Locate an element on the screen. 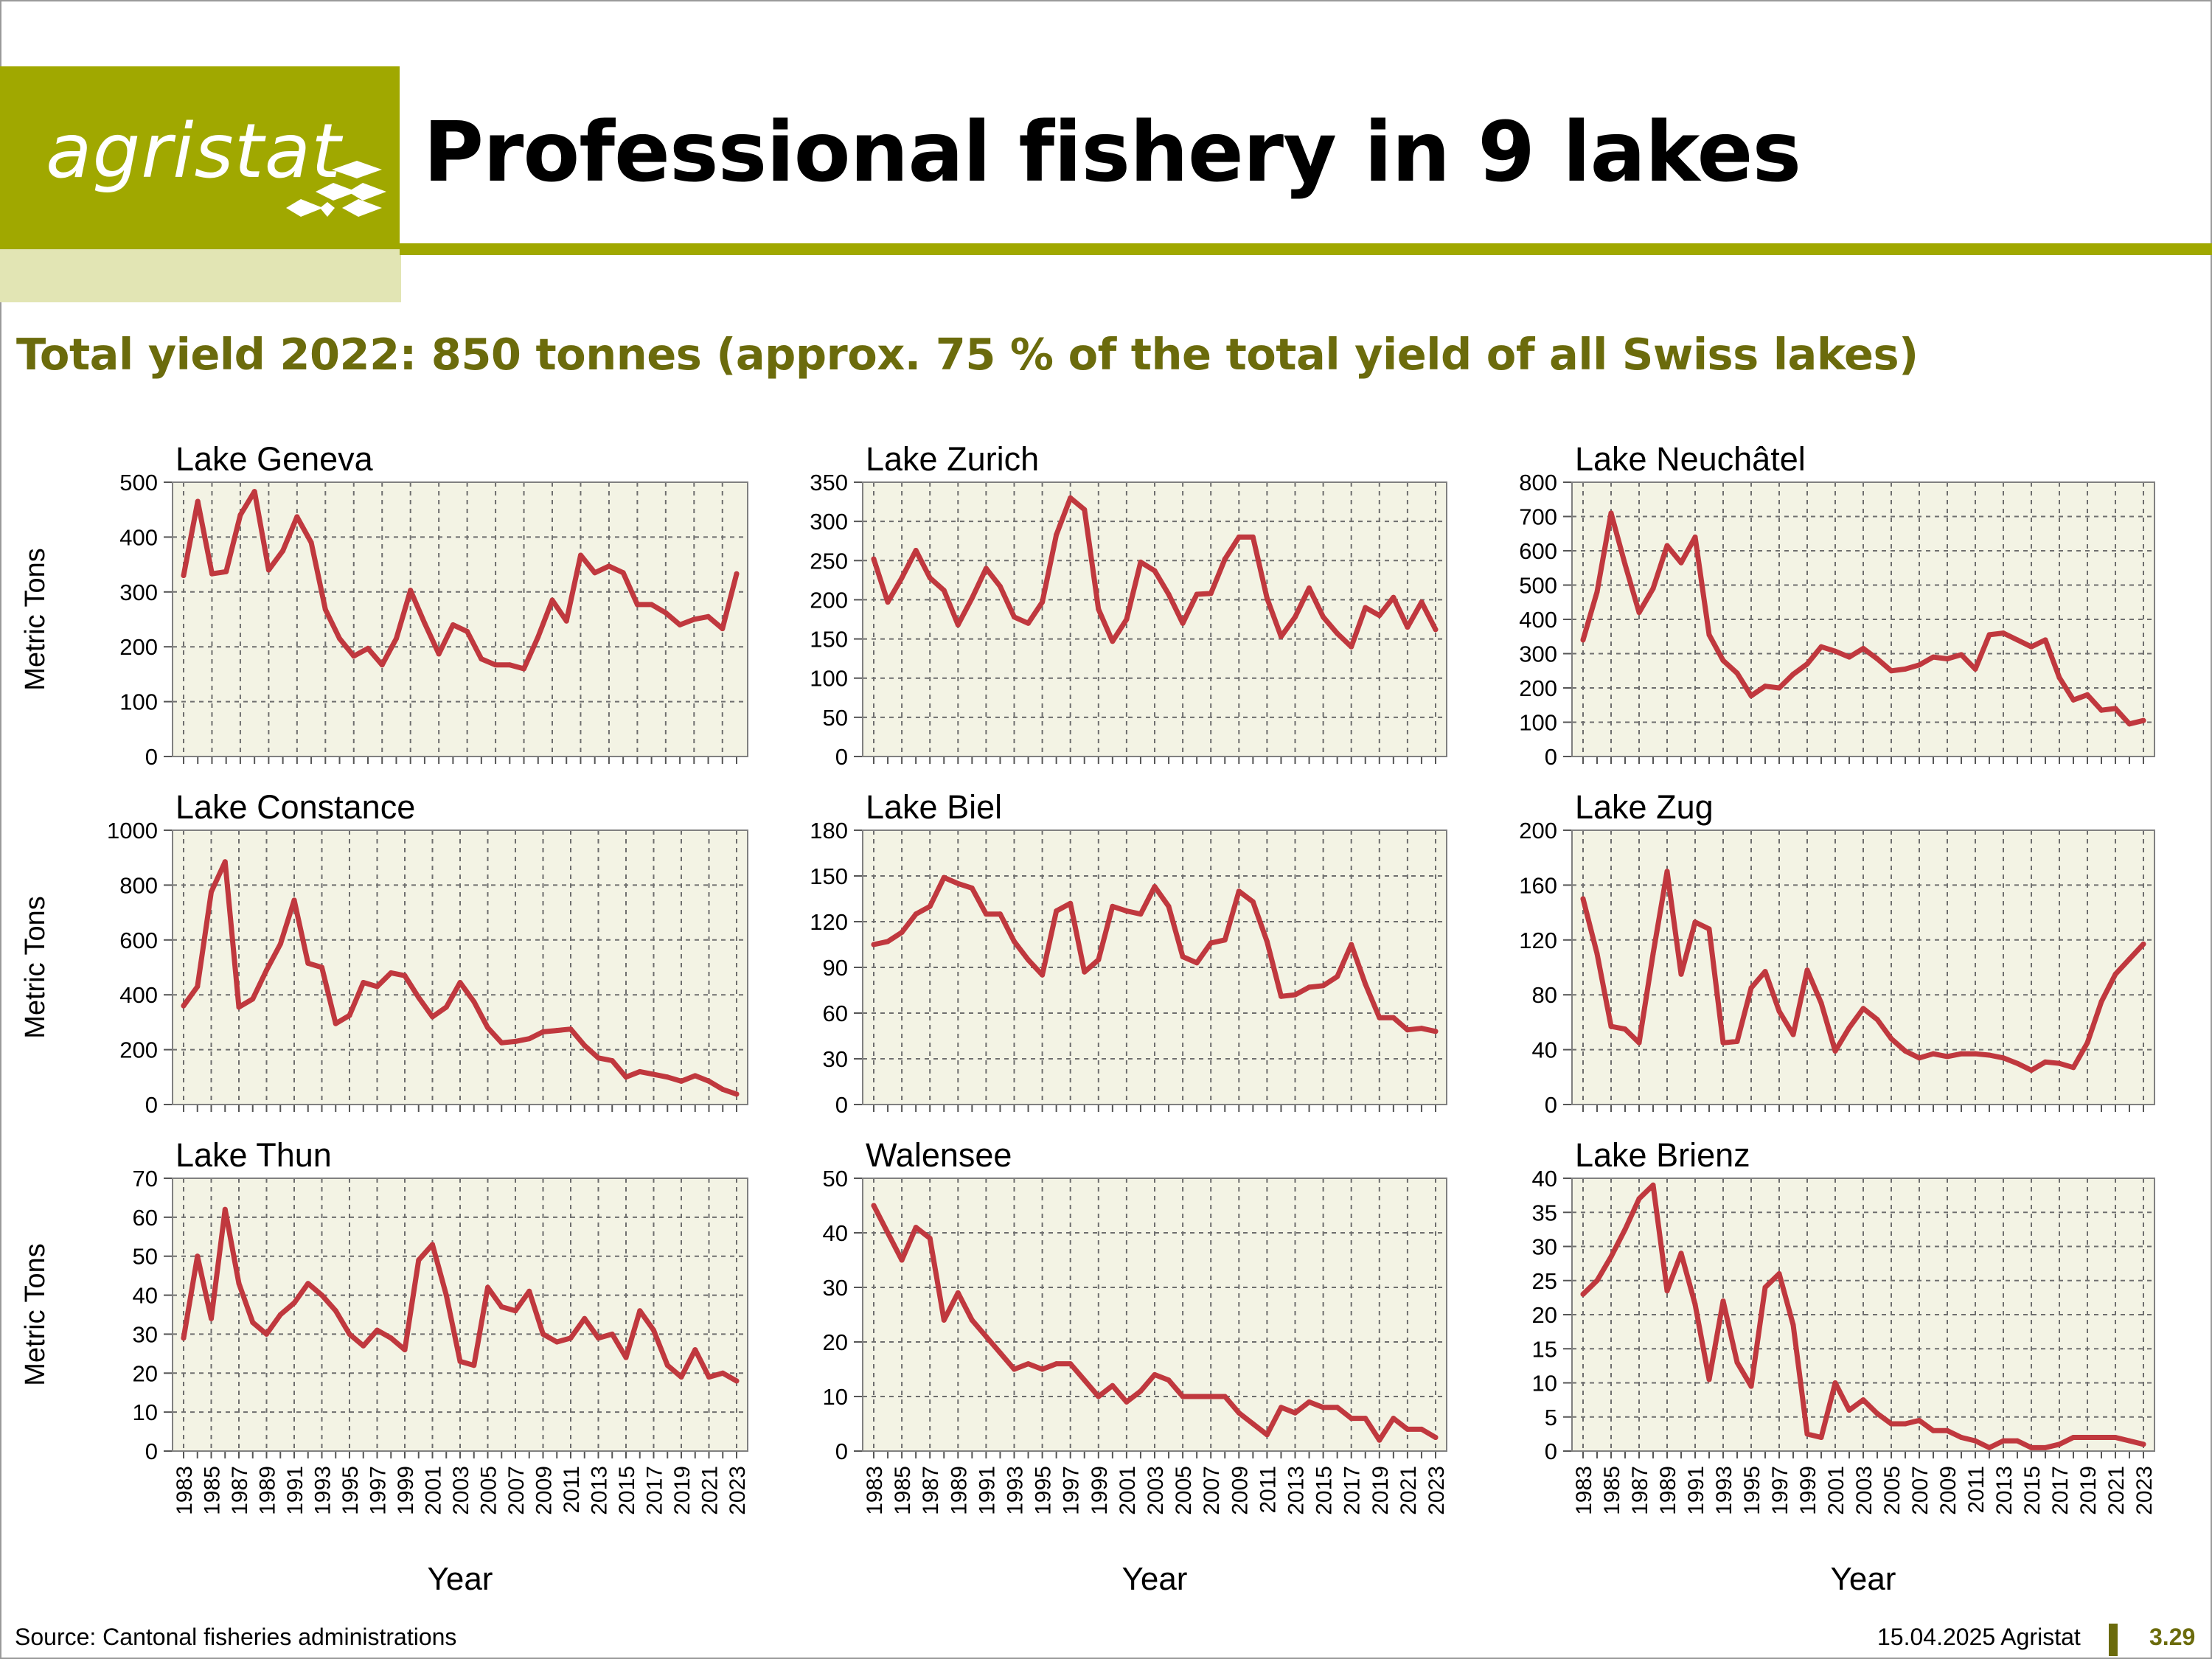 Image resolution: width=2212 pixels, height=1659 pixels. y-tick-label: 50 is located at coordinates (145, 1257).